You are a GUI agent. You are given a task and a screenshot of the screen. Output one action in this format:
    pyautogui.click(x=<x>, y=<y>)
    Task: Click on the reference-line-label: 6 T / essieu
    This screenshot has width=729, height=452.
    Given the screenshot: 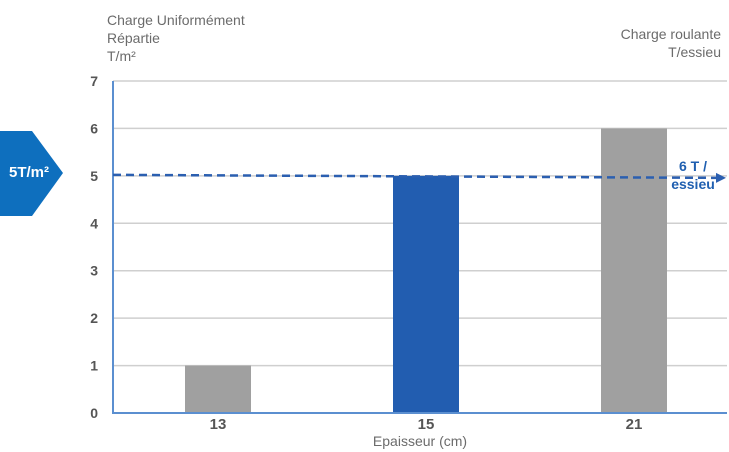 What is the action you would take?
    pyautogui.click(x=693, y=175)
    